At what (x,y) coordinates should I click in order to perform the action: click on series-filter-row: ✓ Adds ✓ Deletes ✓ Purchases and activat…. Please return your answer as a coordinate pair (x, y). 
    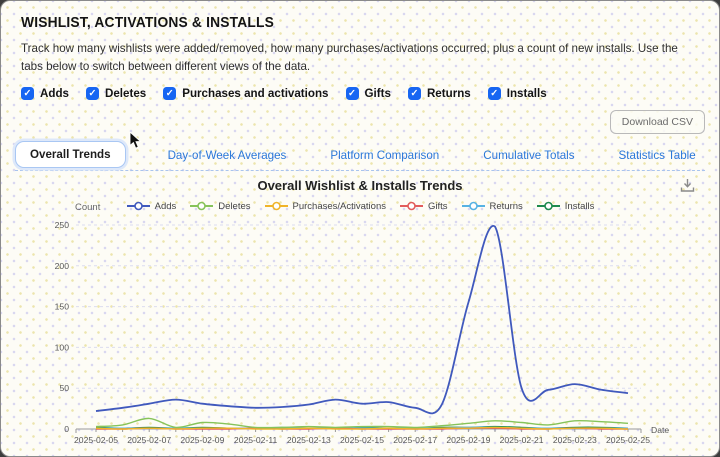
    Looking at the image, I should click on (360, 93).